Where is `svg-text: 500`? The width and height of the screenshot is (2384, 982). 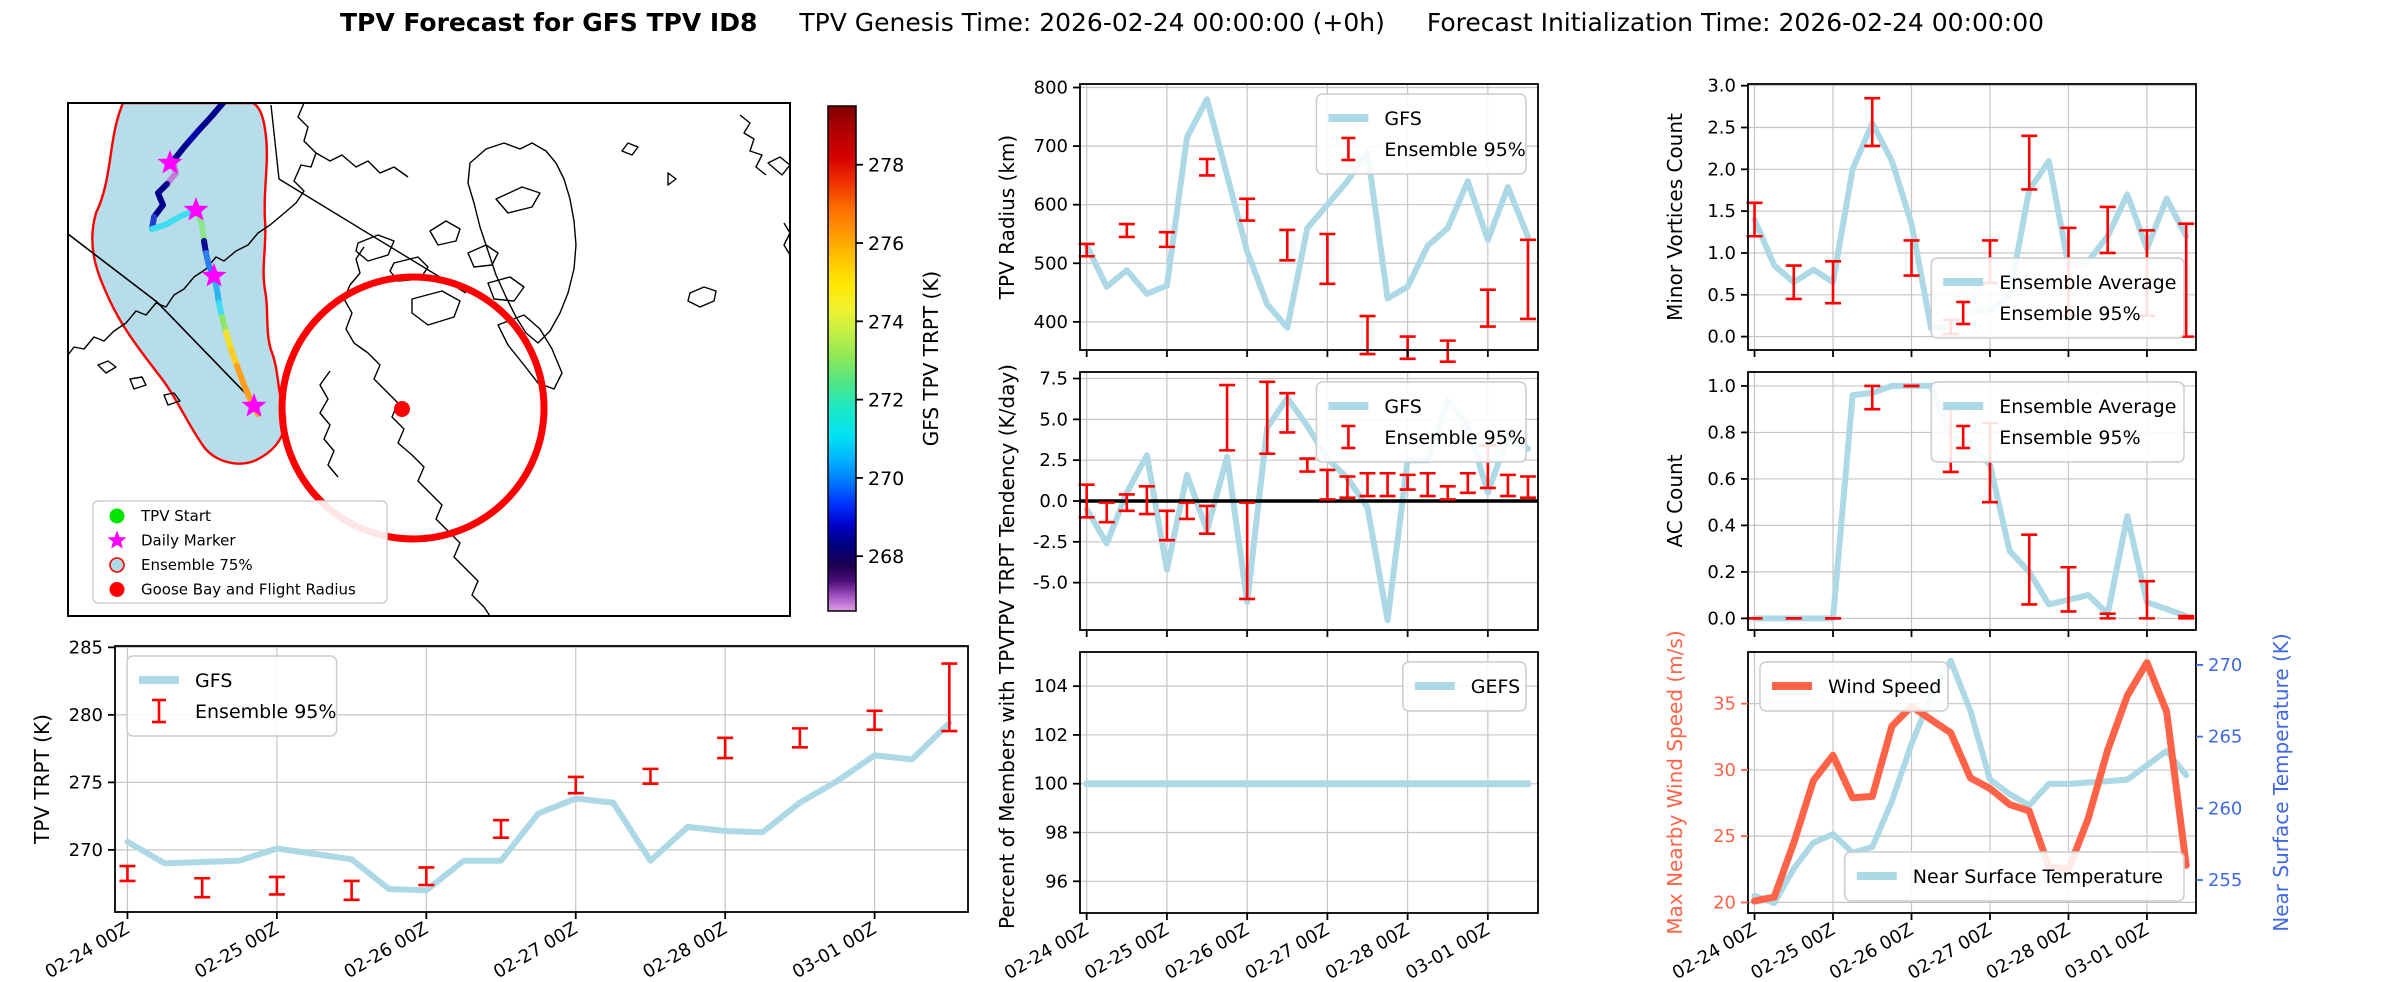
svg-text: 500 is located at coordinates (1051, 263).